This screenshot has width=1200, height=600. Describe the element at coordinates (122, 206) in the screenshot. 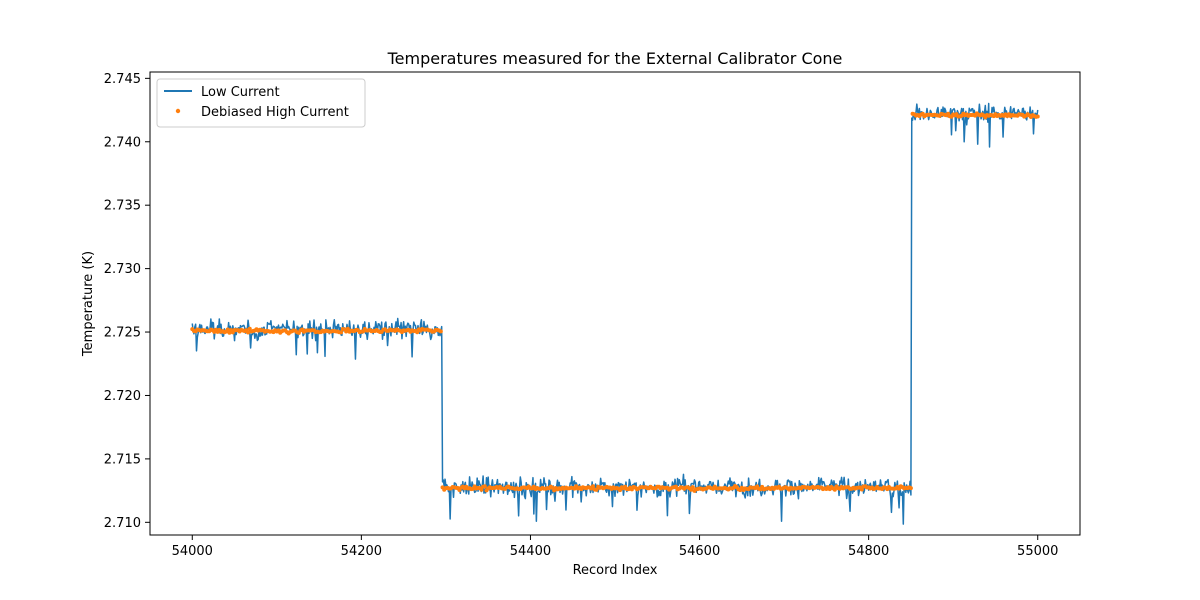

I see `y-tick-label: 2.735` at that location.